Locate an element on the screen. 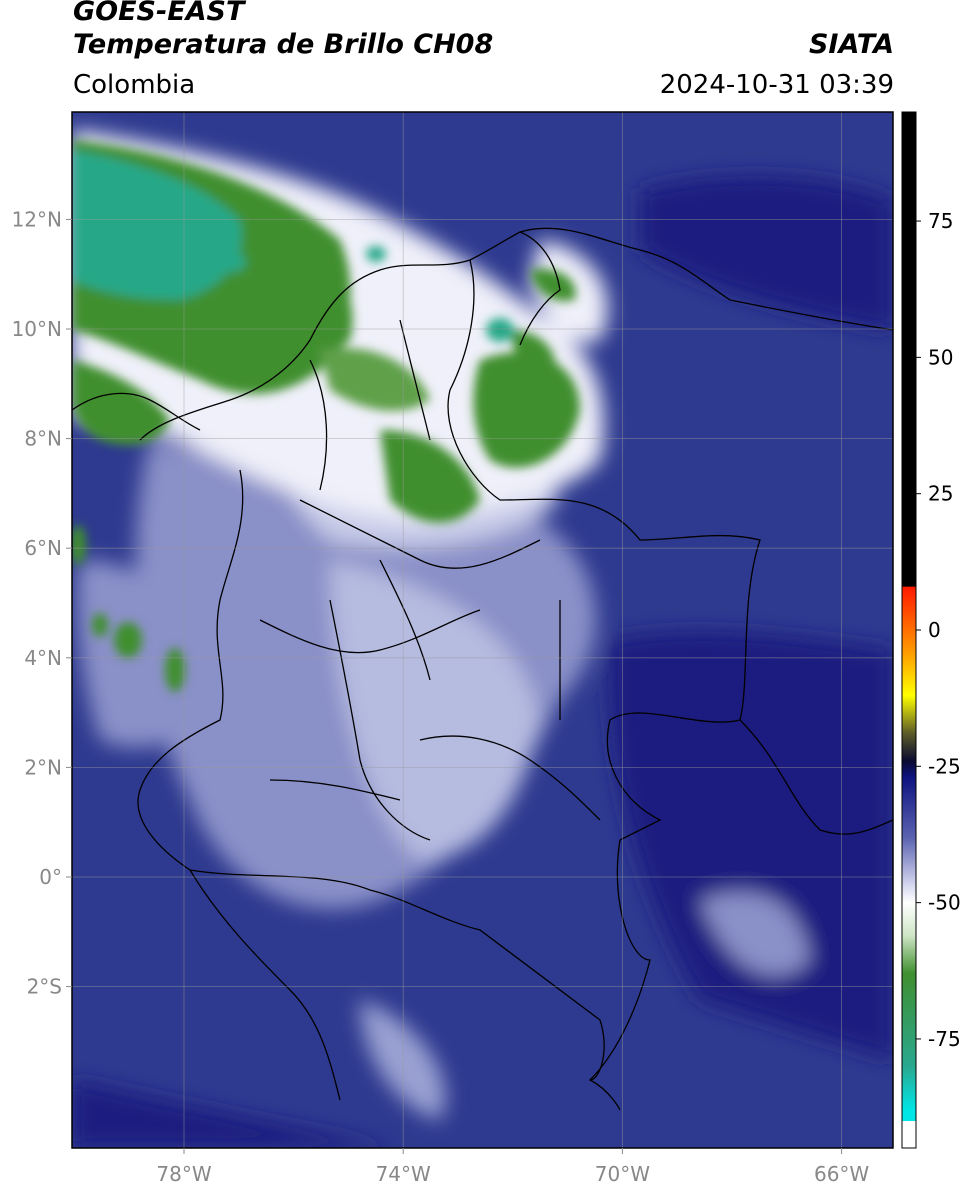 The image size is (966, 1190). lat-tick-label: 12°N is located at coordinates (37, 219).